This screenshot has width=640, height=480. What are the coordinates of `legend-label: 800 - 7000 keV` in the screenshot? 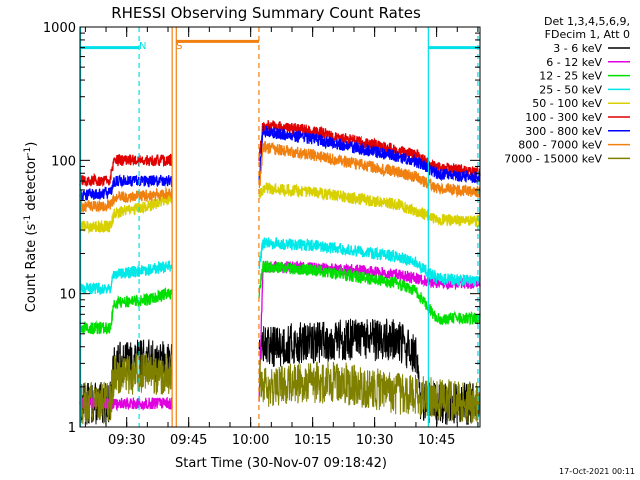 It's located at (560, 145).